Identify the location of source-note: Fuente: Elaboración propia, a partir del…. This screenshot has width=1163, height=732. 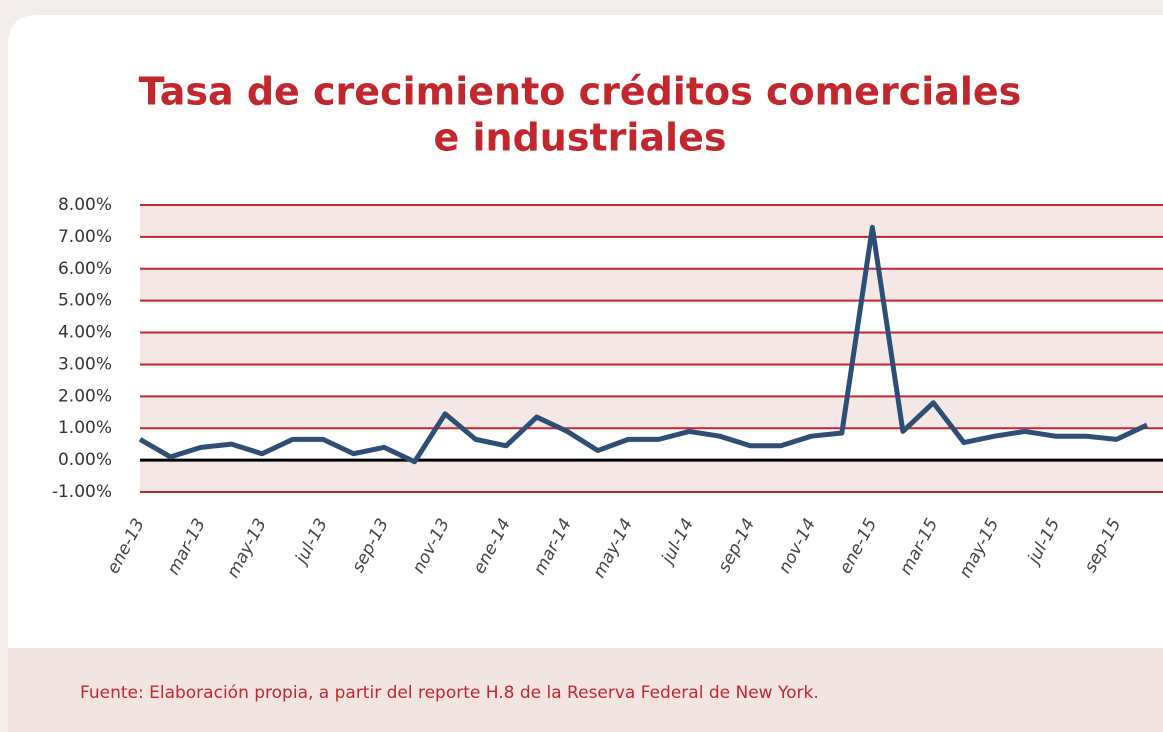
(449, 693).